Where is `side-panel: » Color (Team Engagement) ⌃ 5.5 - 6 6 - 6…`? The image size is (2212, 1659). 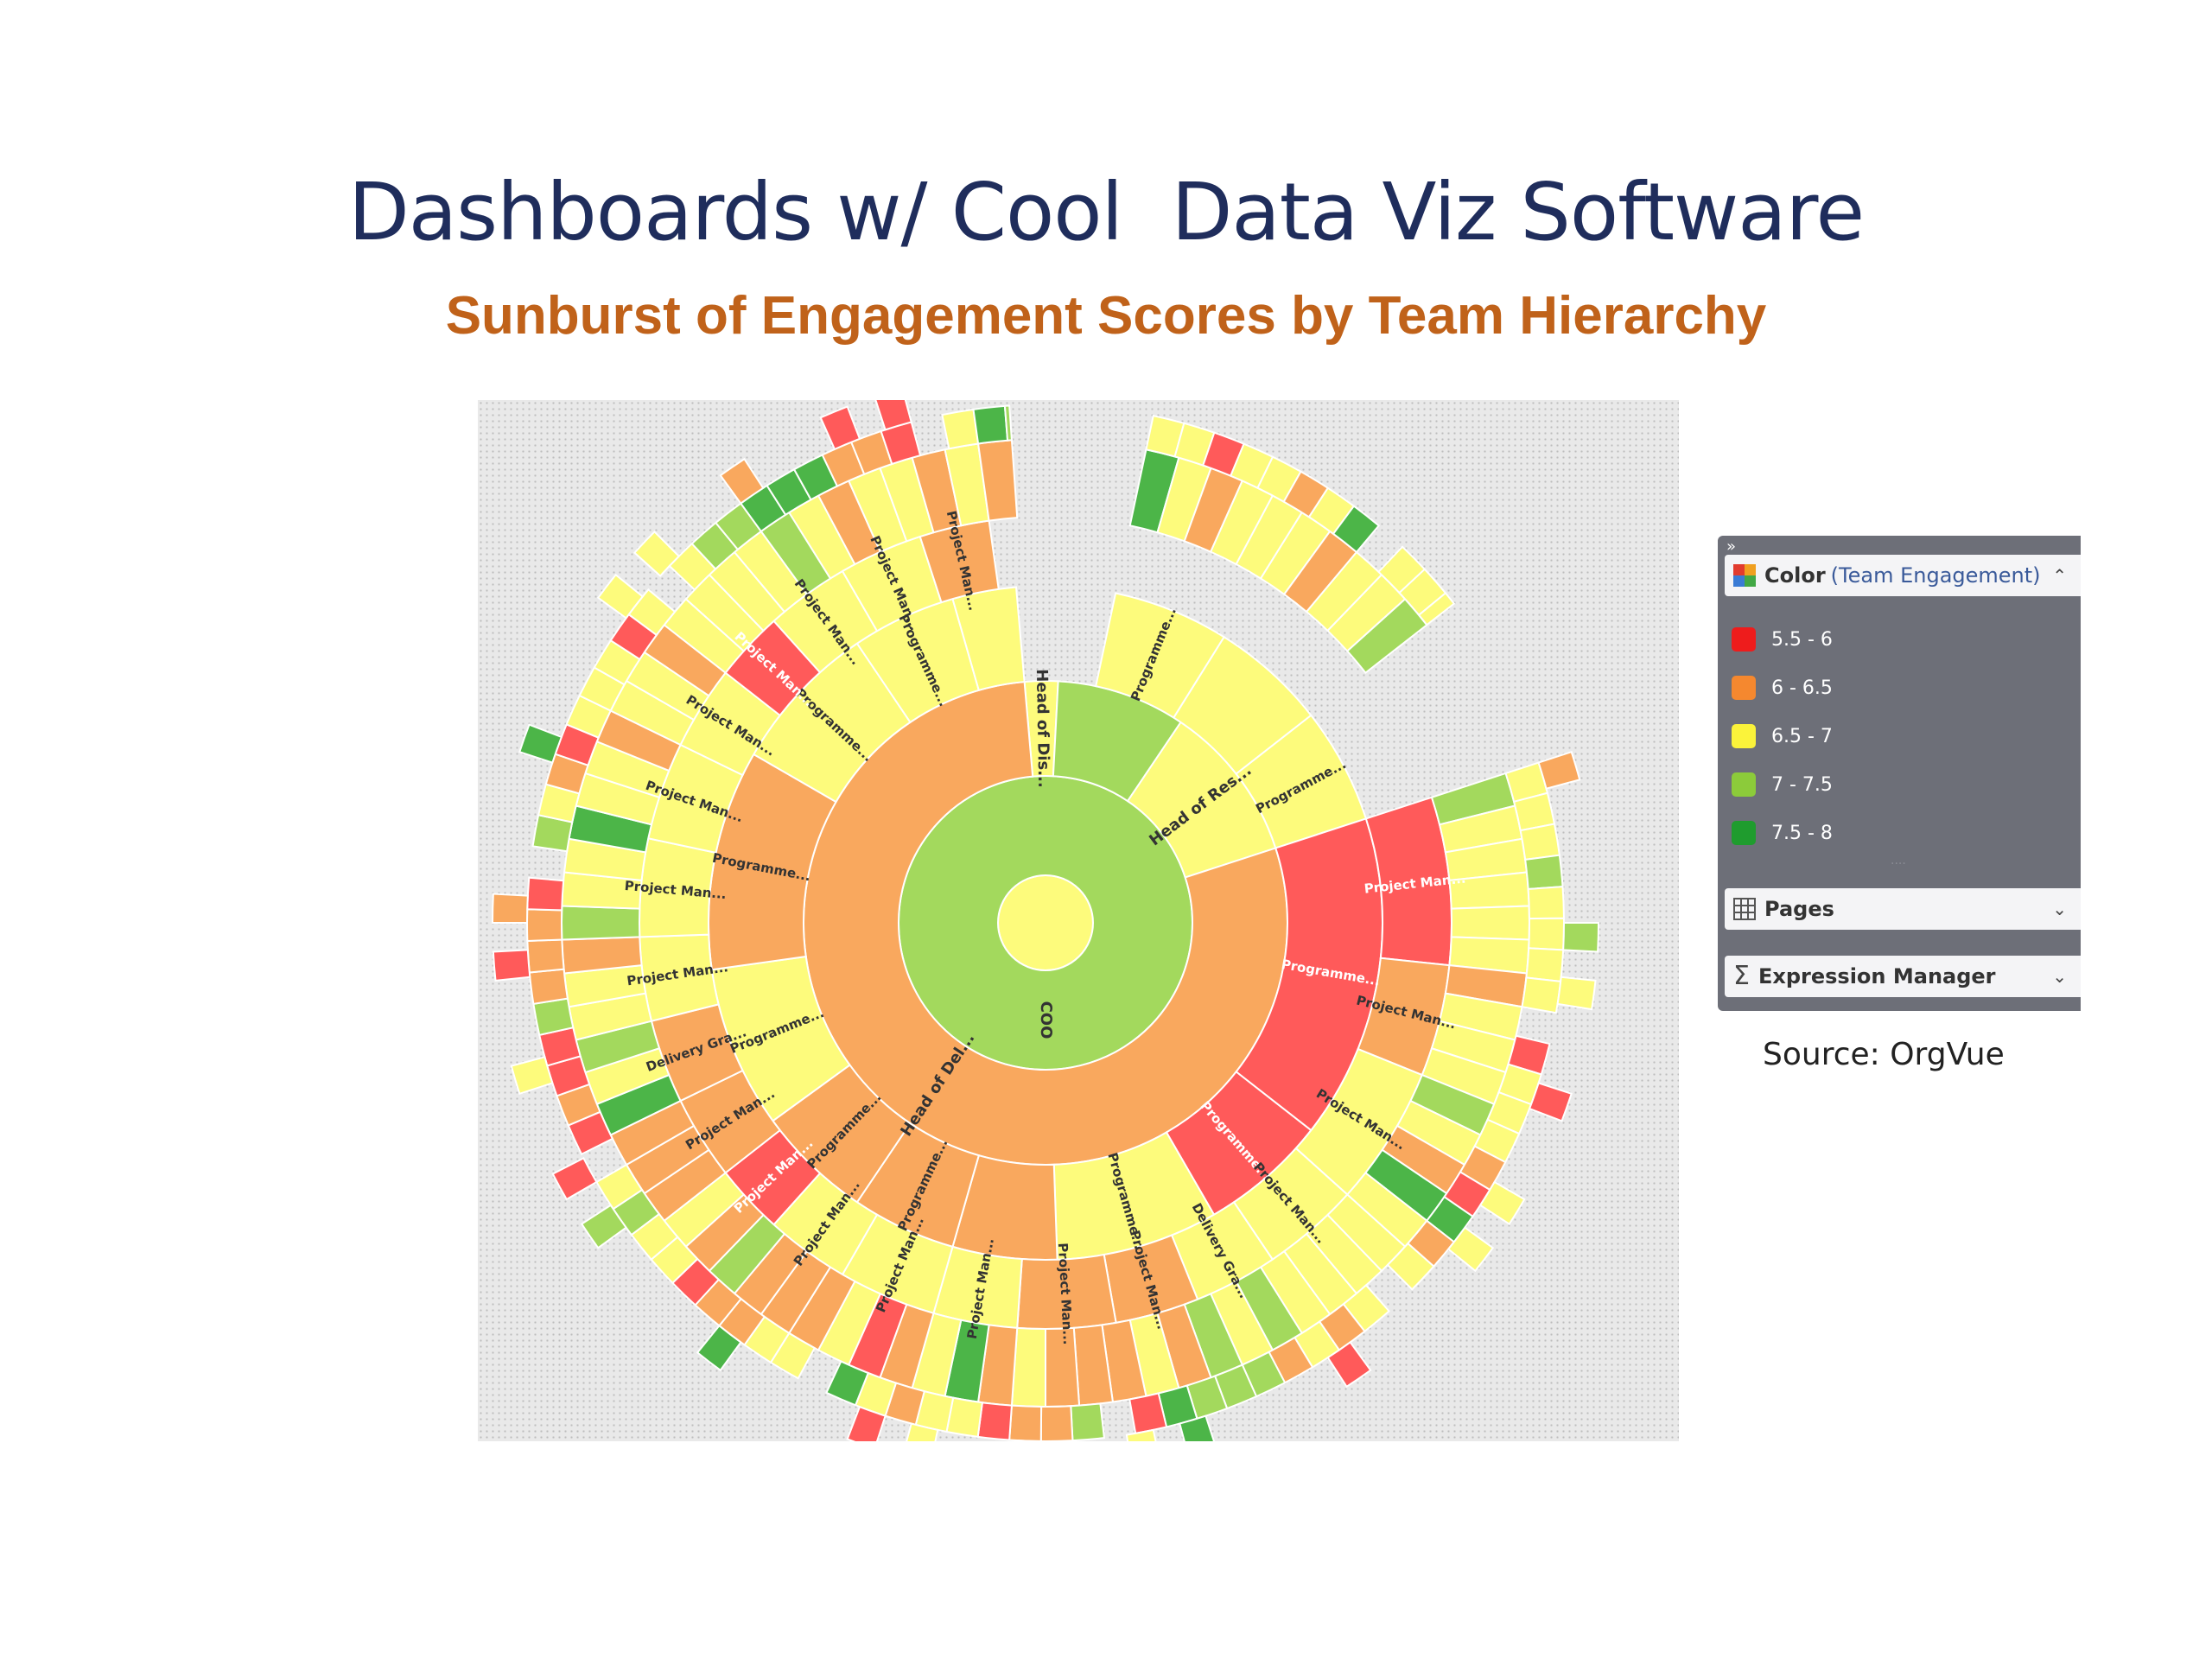
side-panel: » Color (Team Engagement) ⌃ 5.5 - 6 6 - 6… is located at coordinates (1900, 773).